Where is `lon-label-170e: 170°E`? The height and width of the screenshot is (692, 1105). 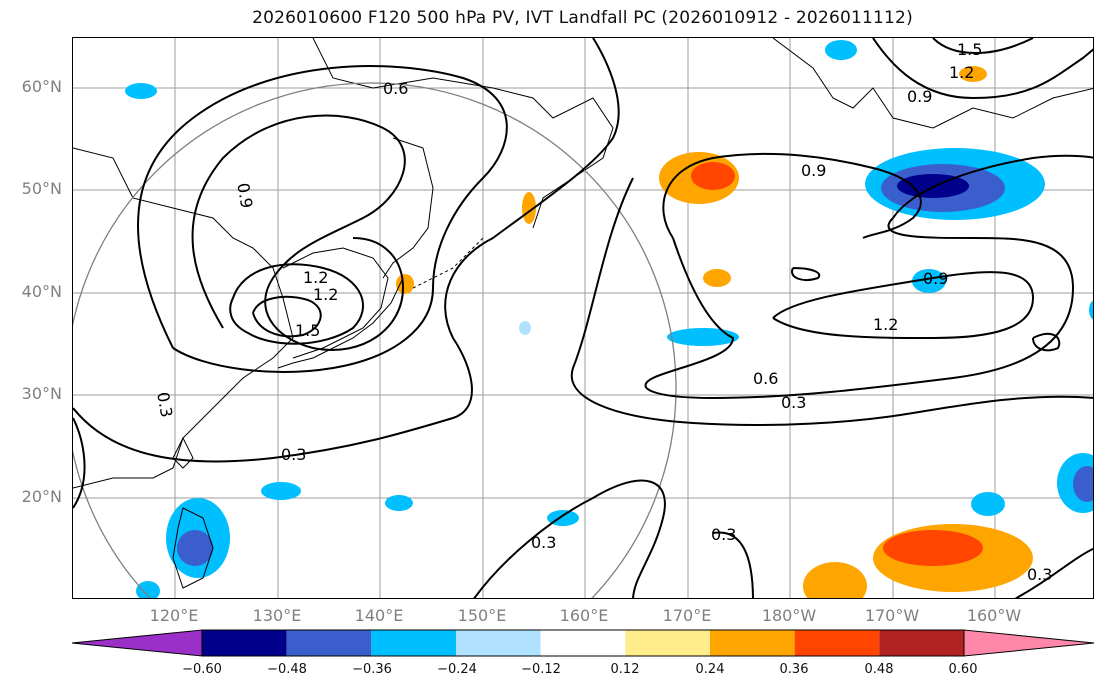 lon-label-170e: 170°E is located at coordinates (687, 615).